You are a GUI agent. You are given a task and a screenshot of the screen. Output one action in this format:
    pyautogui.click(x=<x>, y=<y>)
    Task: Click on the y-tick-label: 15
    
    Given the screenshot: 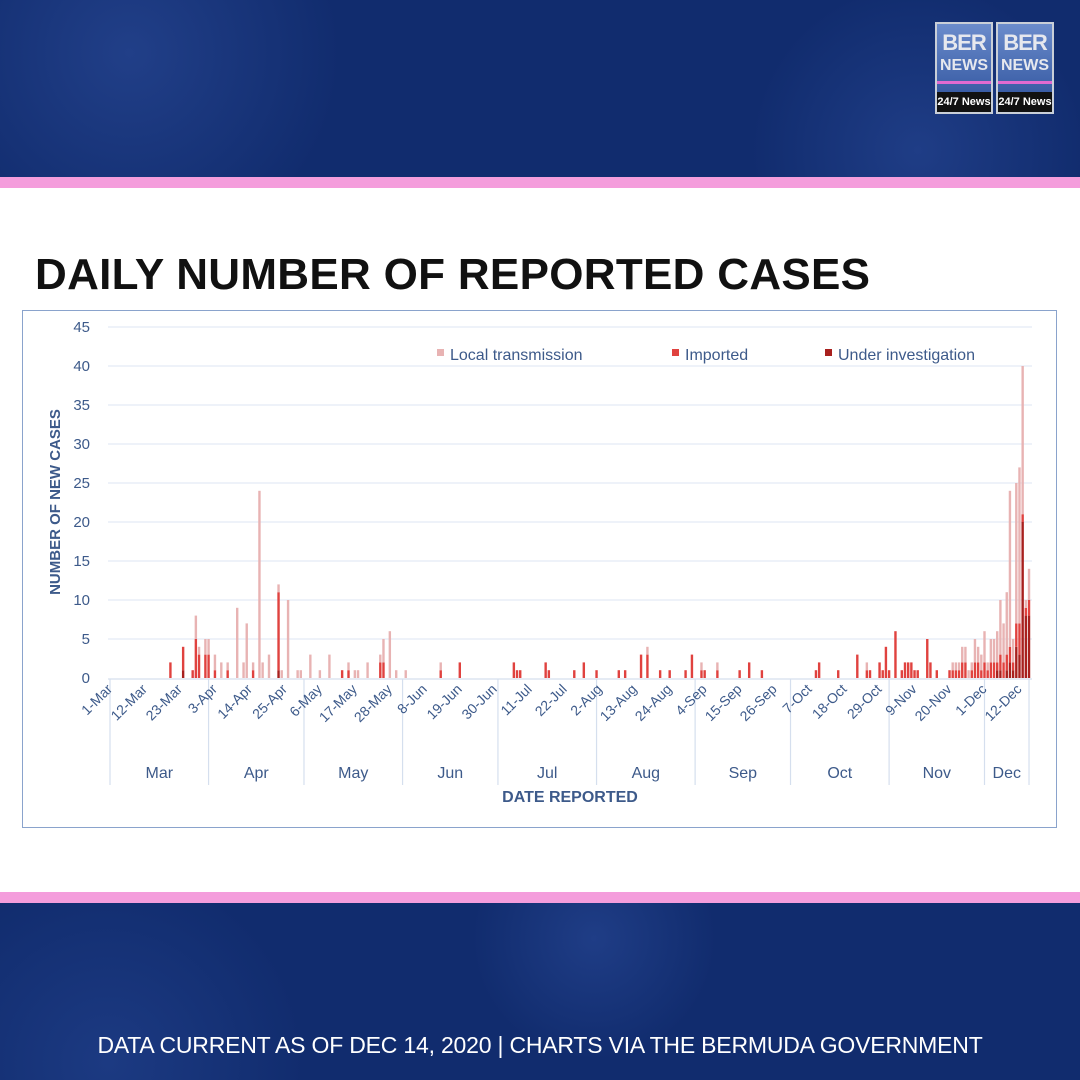 What is the action you would take?
    pyautogui.click(x=81, y=561)
    